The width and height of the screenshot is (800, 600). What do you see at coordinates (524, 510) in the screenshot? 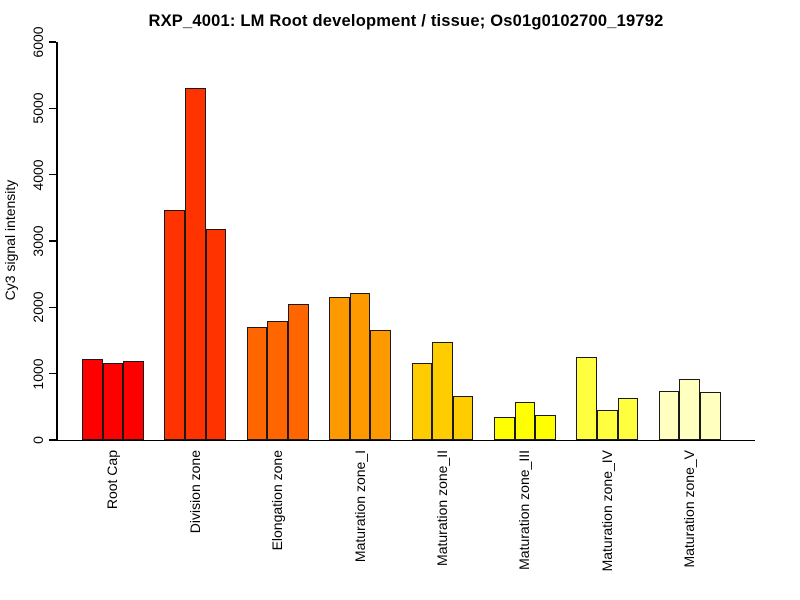
I see `x-axis-label: Maturation zone_III` at bounding box center [524, 510].